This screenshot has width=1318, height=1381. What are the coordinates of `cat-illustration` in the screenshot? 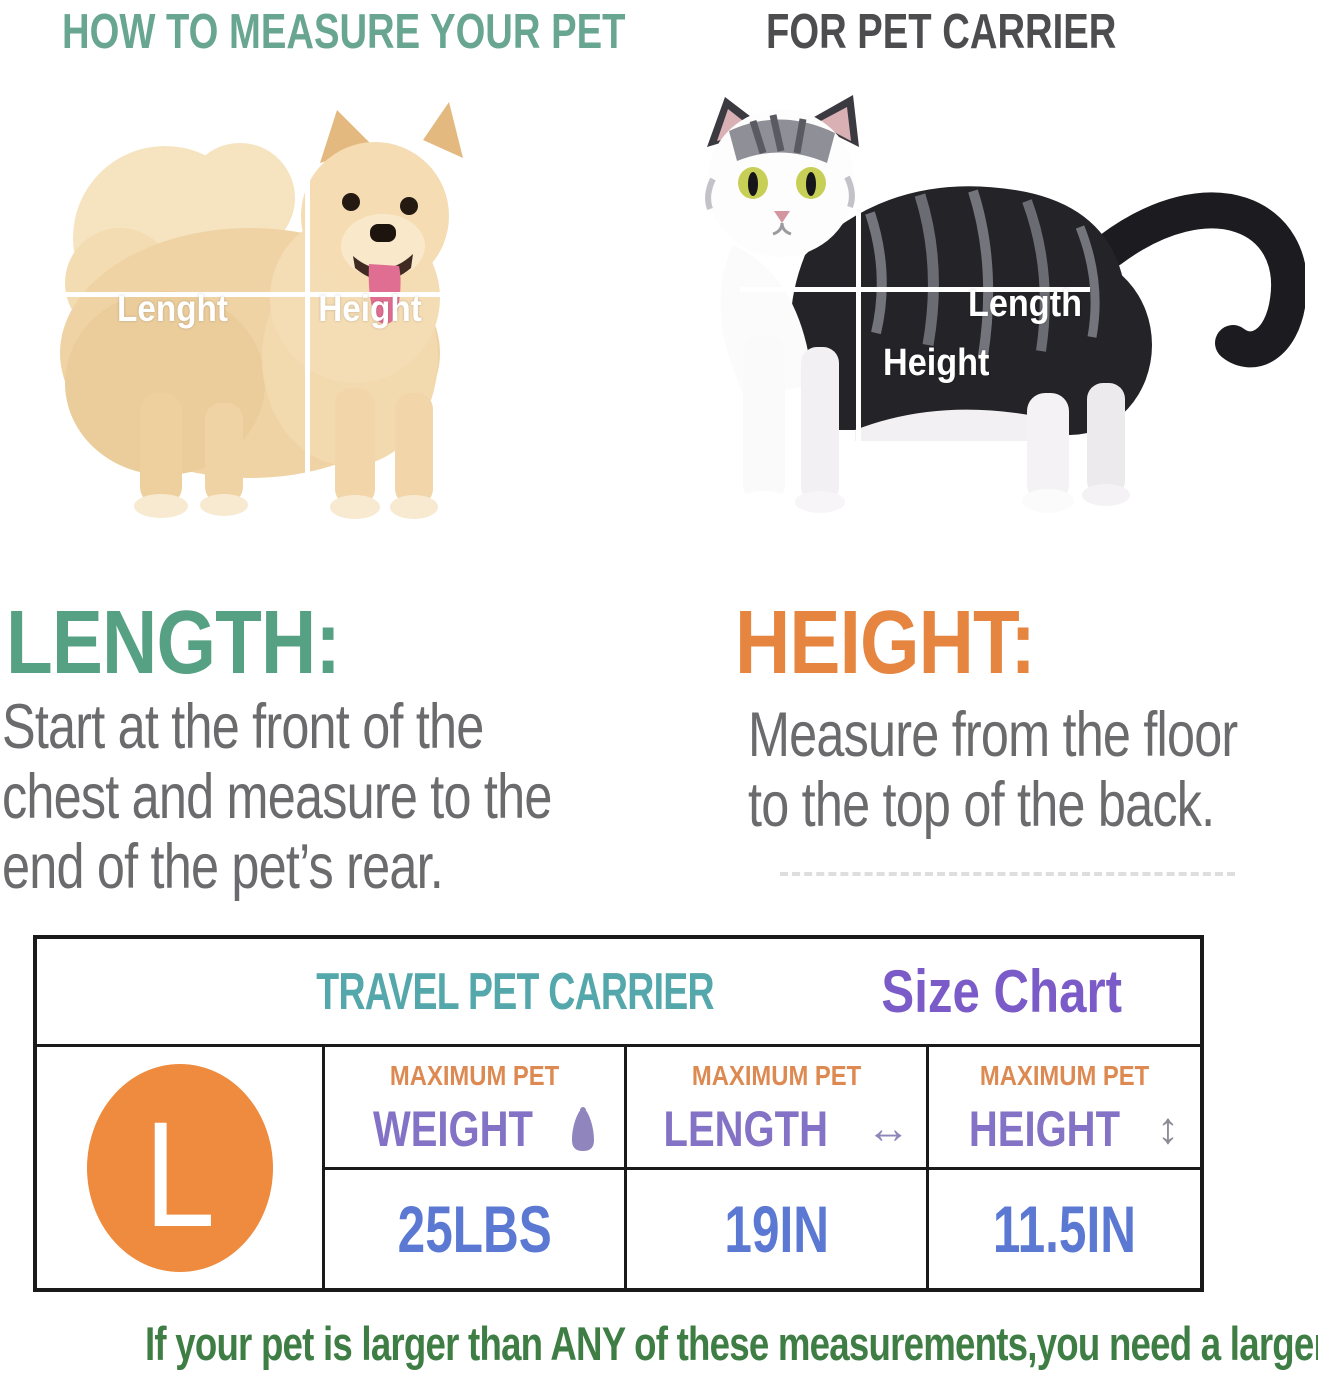 It's located at (1005, 305).